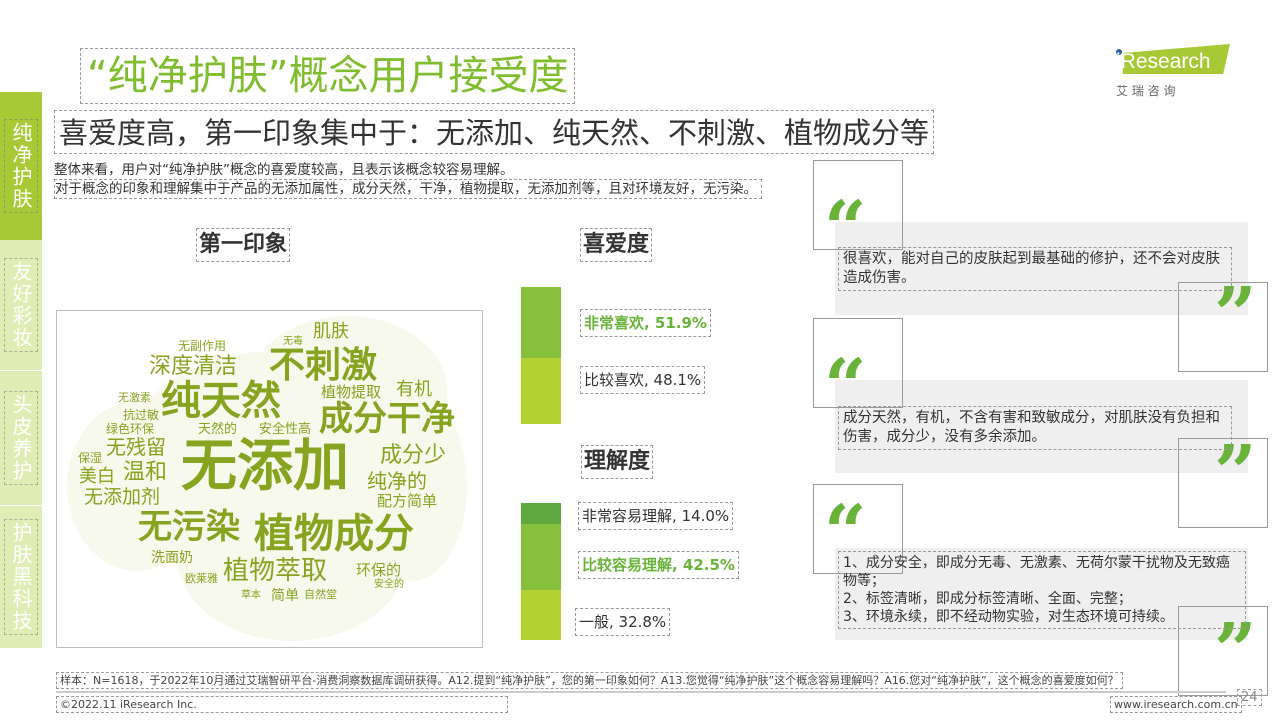 This screenshot has height=720, width=1280. I want to click on word-cloud-term: 不刺激, so click(323, 365).